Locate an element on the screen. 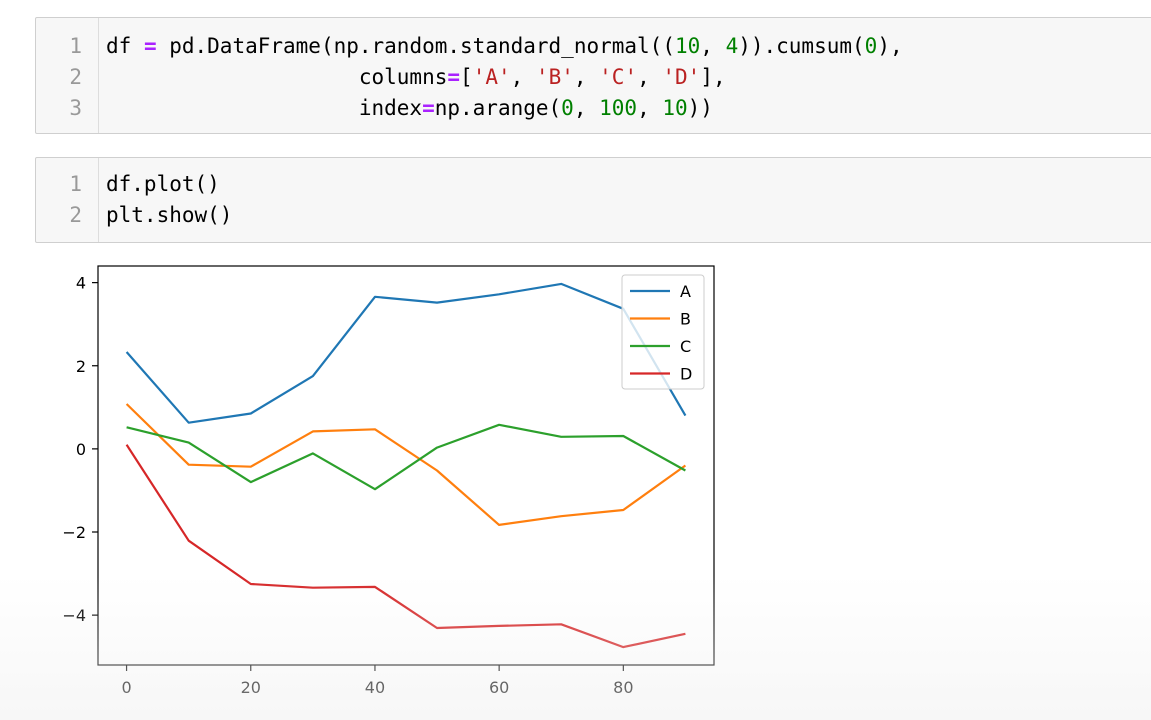  code-token: columns is located at coordinates (277, 77).